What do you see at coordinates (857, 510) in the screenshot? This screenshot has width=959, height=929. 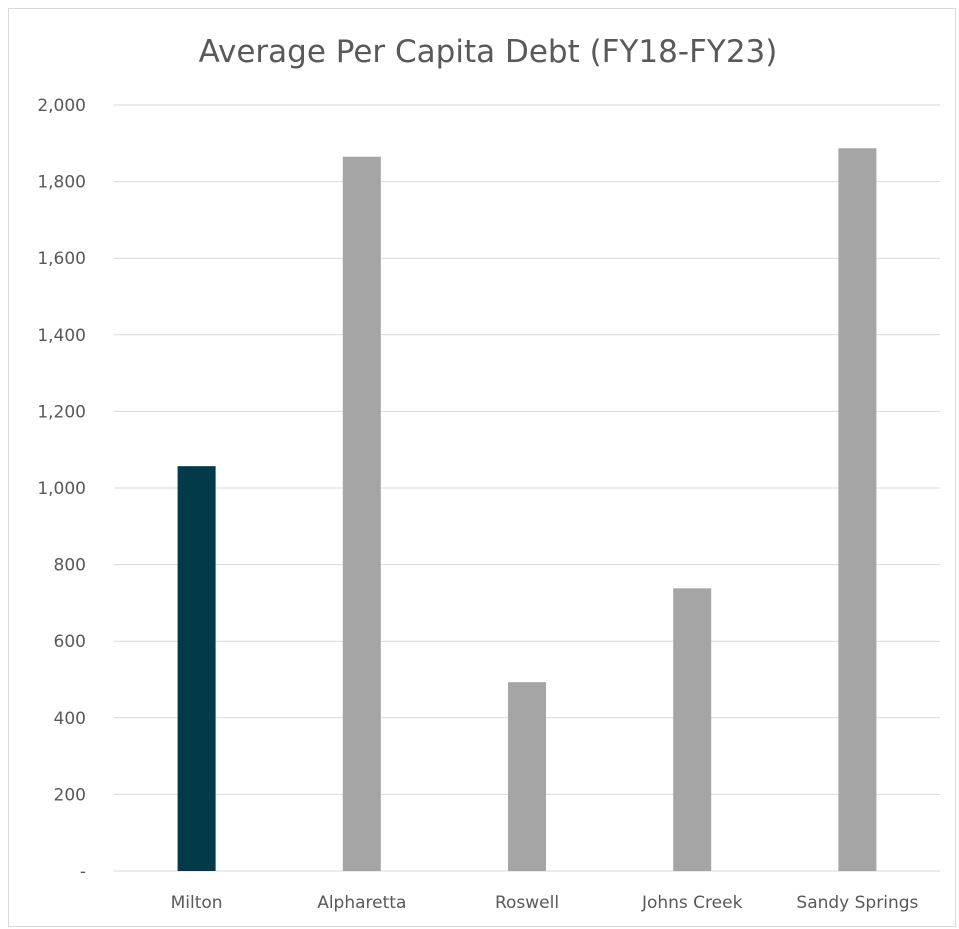 I see `bar-sandy-springs` at bounding box center [857, 510].